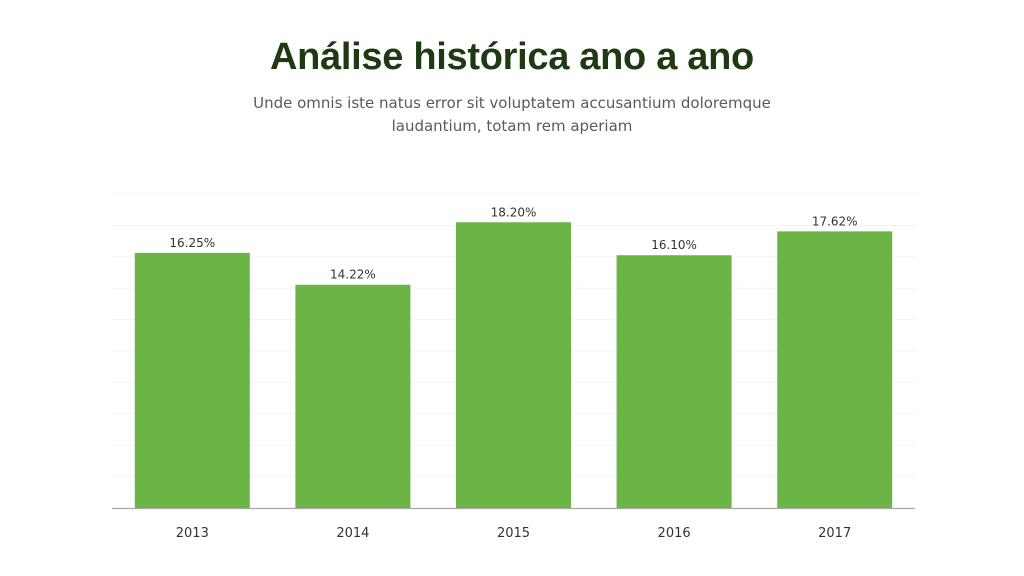 The width and height of the screenshot is (1024, 576). Describe the element at coordinates (674, 381) in the screenshot. I see `bar-2016` at that location.